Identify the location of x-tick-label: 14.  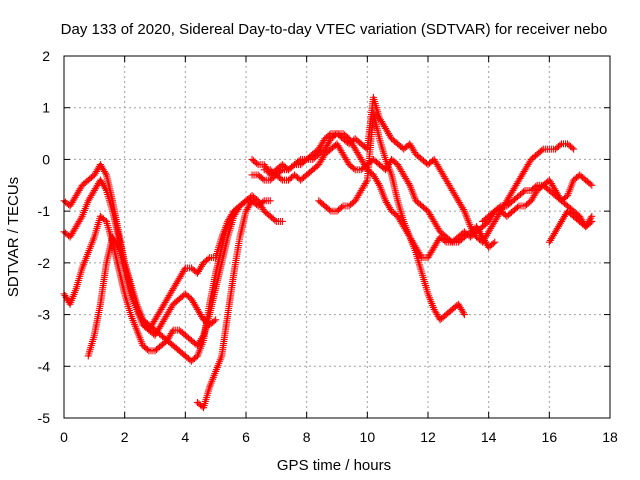
(489, 437).